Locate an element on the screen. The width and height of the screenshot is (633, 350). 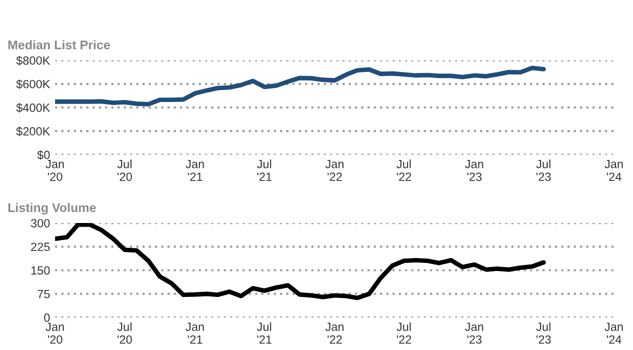
y-tick-label: 300 is located at coordinates (40, 223).